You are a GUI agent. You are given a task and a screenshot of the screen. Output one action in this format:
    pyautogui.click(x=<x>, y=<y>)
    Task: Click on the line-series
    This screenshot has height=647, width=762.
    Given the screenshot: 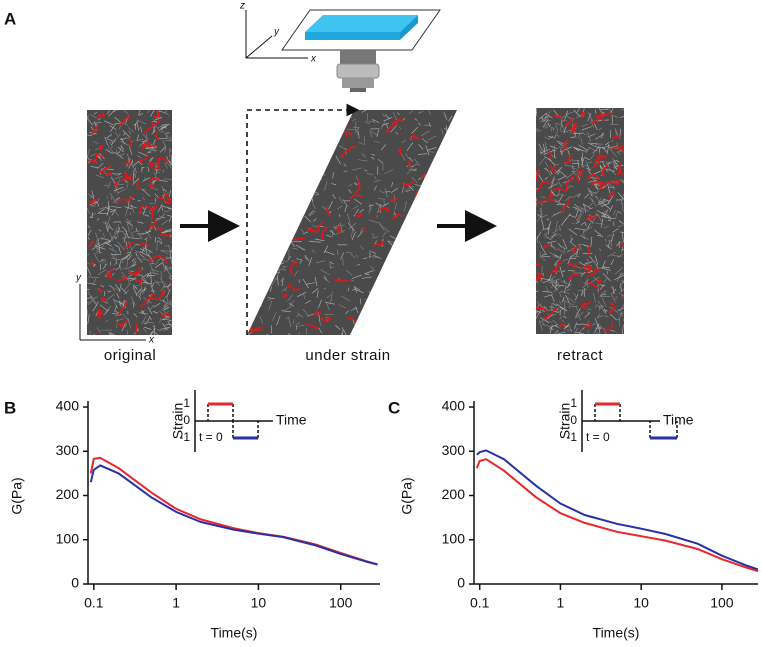 What is the action you would take?
    pyautogui.click(x=233, y=511)
    